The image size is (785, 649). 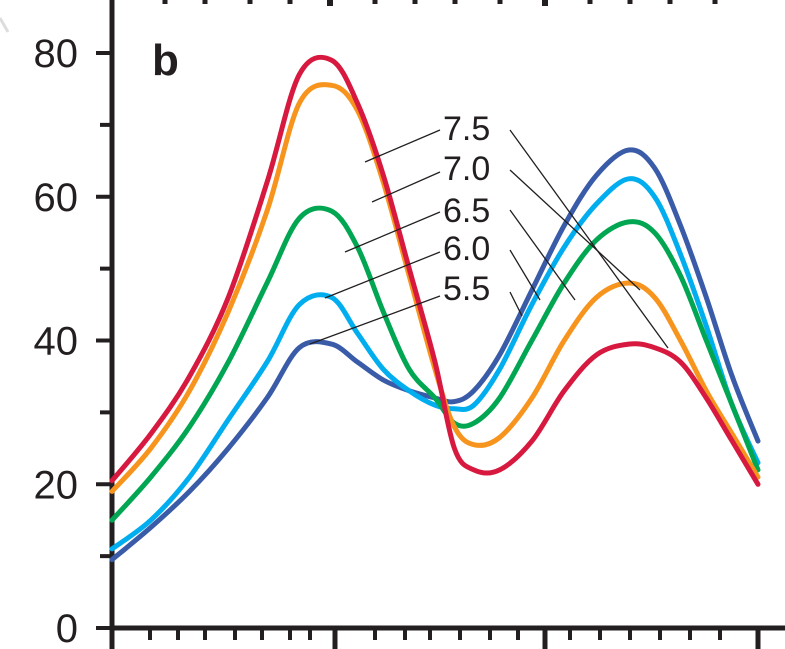 I want to click on y-tick-label: 40, so click(x=56, y=342).